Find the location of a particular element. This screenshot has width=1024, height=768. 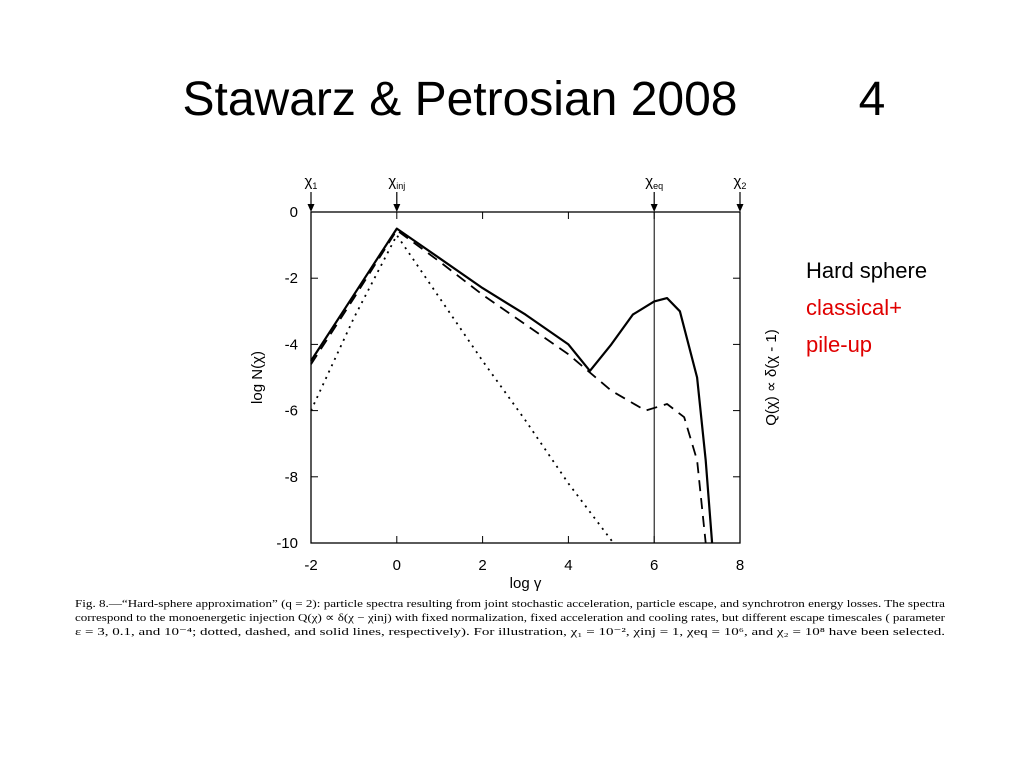

annotation-label: χinj is located at coordinates (396, 182).